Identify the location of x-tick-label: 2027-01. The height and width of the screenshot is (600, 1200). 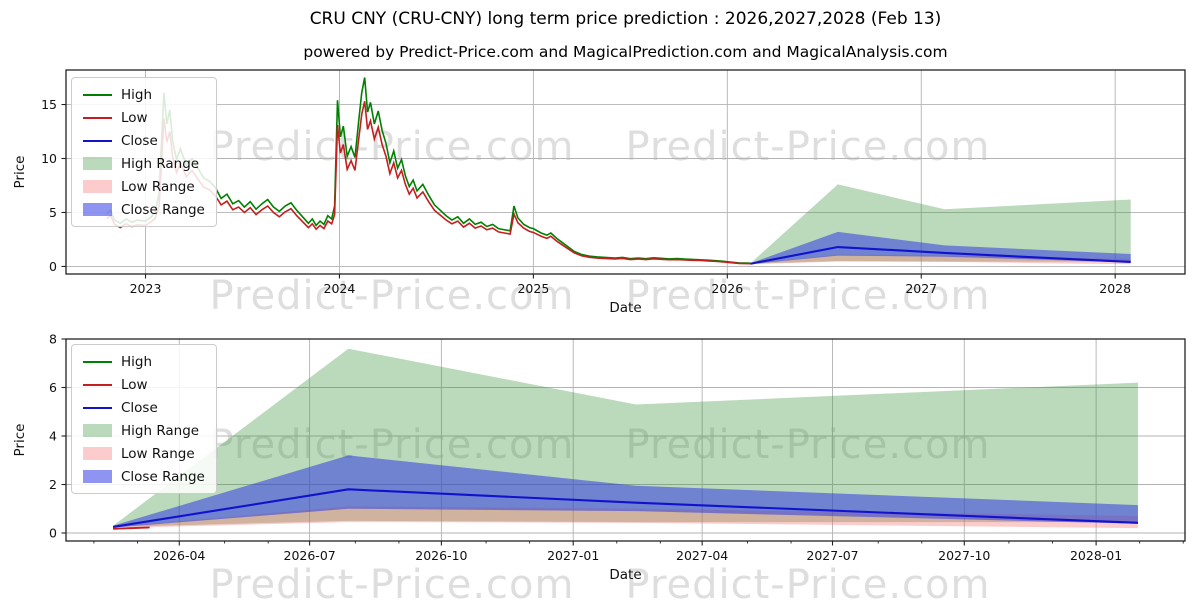
(573, 555).